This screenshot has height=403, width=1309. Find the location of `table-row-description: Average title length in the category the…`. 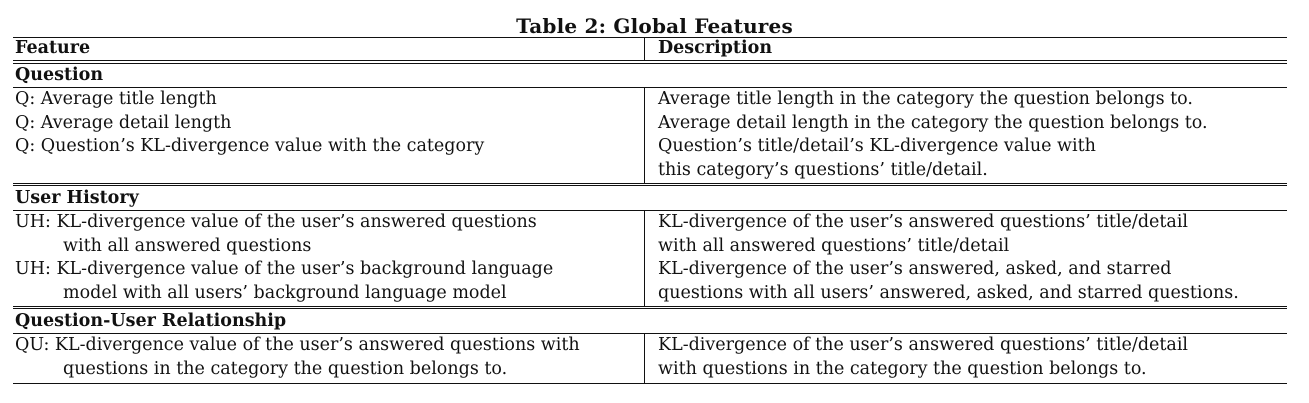

table-row-description: Average title length in the category the… is located at coordinates (933, 134).